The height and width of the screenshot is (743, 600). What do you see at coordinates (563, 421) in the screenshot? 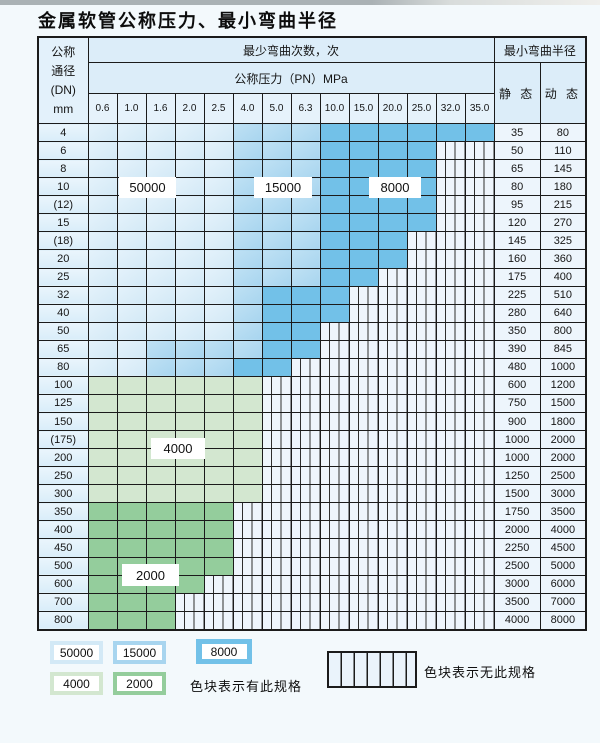
I see `dynamic-radius-cell: 1800` at bounding box center [563, 421].